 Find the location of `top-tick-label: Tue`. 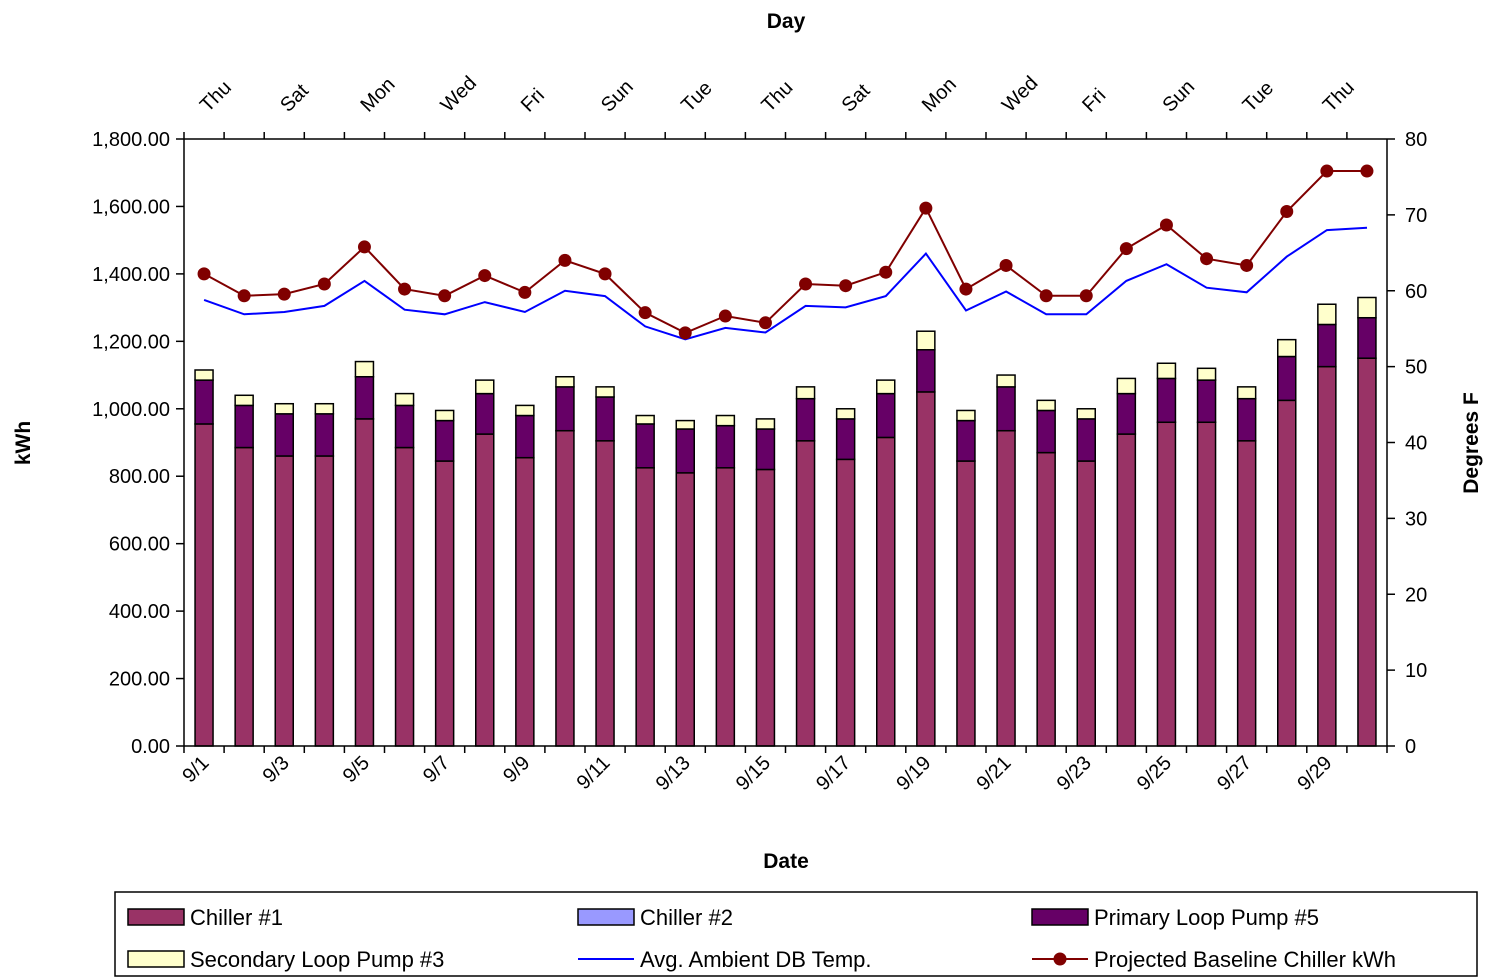

top-tick-label: Tue is located at coordinates (696, 96).